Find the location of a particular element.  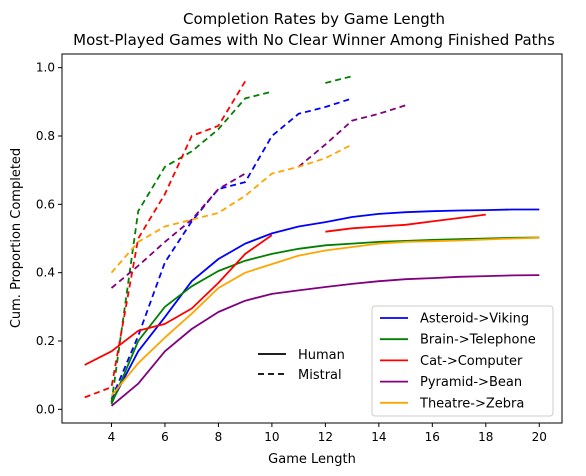

y-axis-label: Cum. Proportion Completed is located at coordinates (16, 238).